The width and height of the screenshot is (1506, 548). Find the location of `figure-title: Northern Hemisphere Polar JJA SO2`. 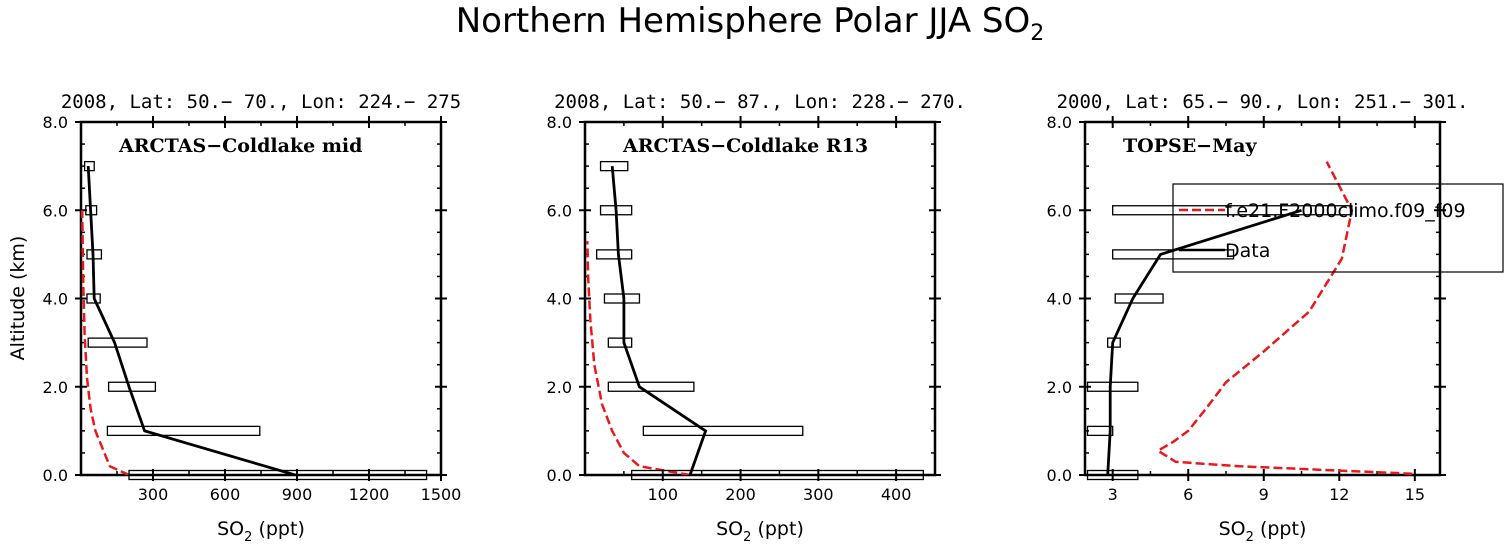

figure-title: Northern Hemisphere Polar JJA SO2 is located at coordinates (750, 23).